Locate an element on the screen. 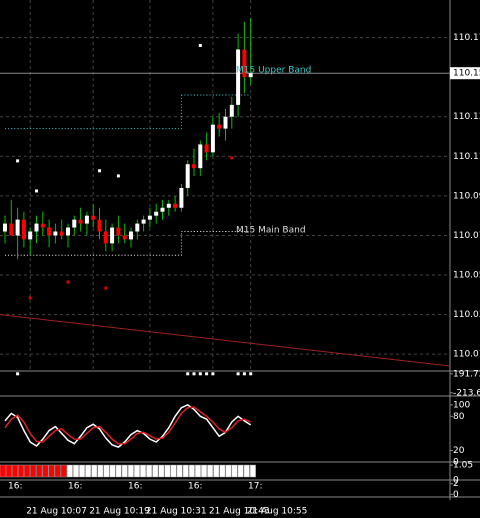 The image size is (480, 518). y-tick-label: 110.17 is located at coordinates (466, 38).